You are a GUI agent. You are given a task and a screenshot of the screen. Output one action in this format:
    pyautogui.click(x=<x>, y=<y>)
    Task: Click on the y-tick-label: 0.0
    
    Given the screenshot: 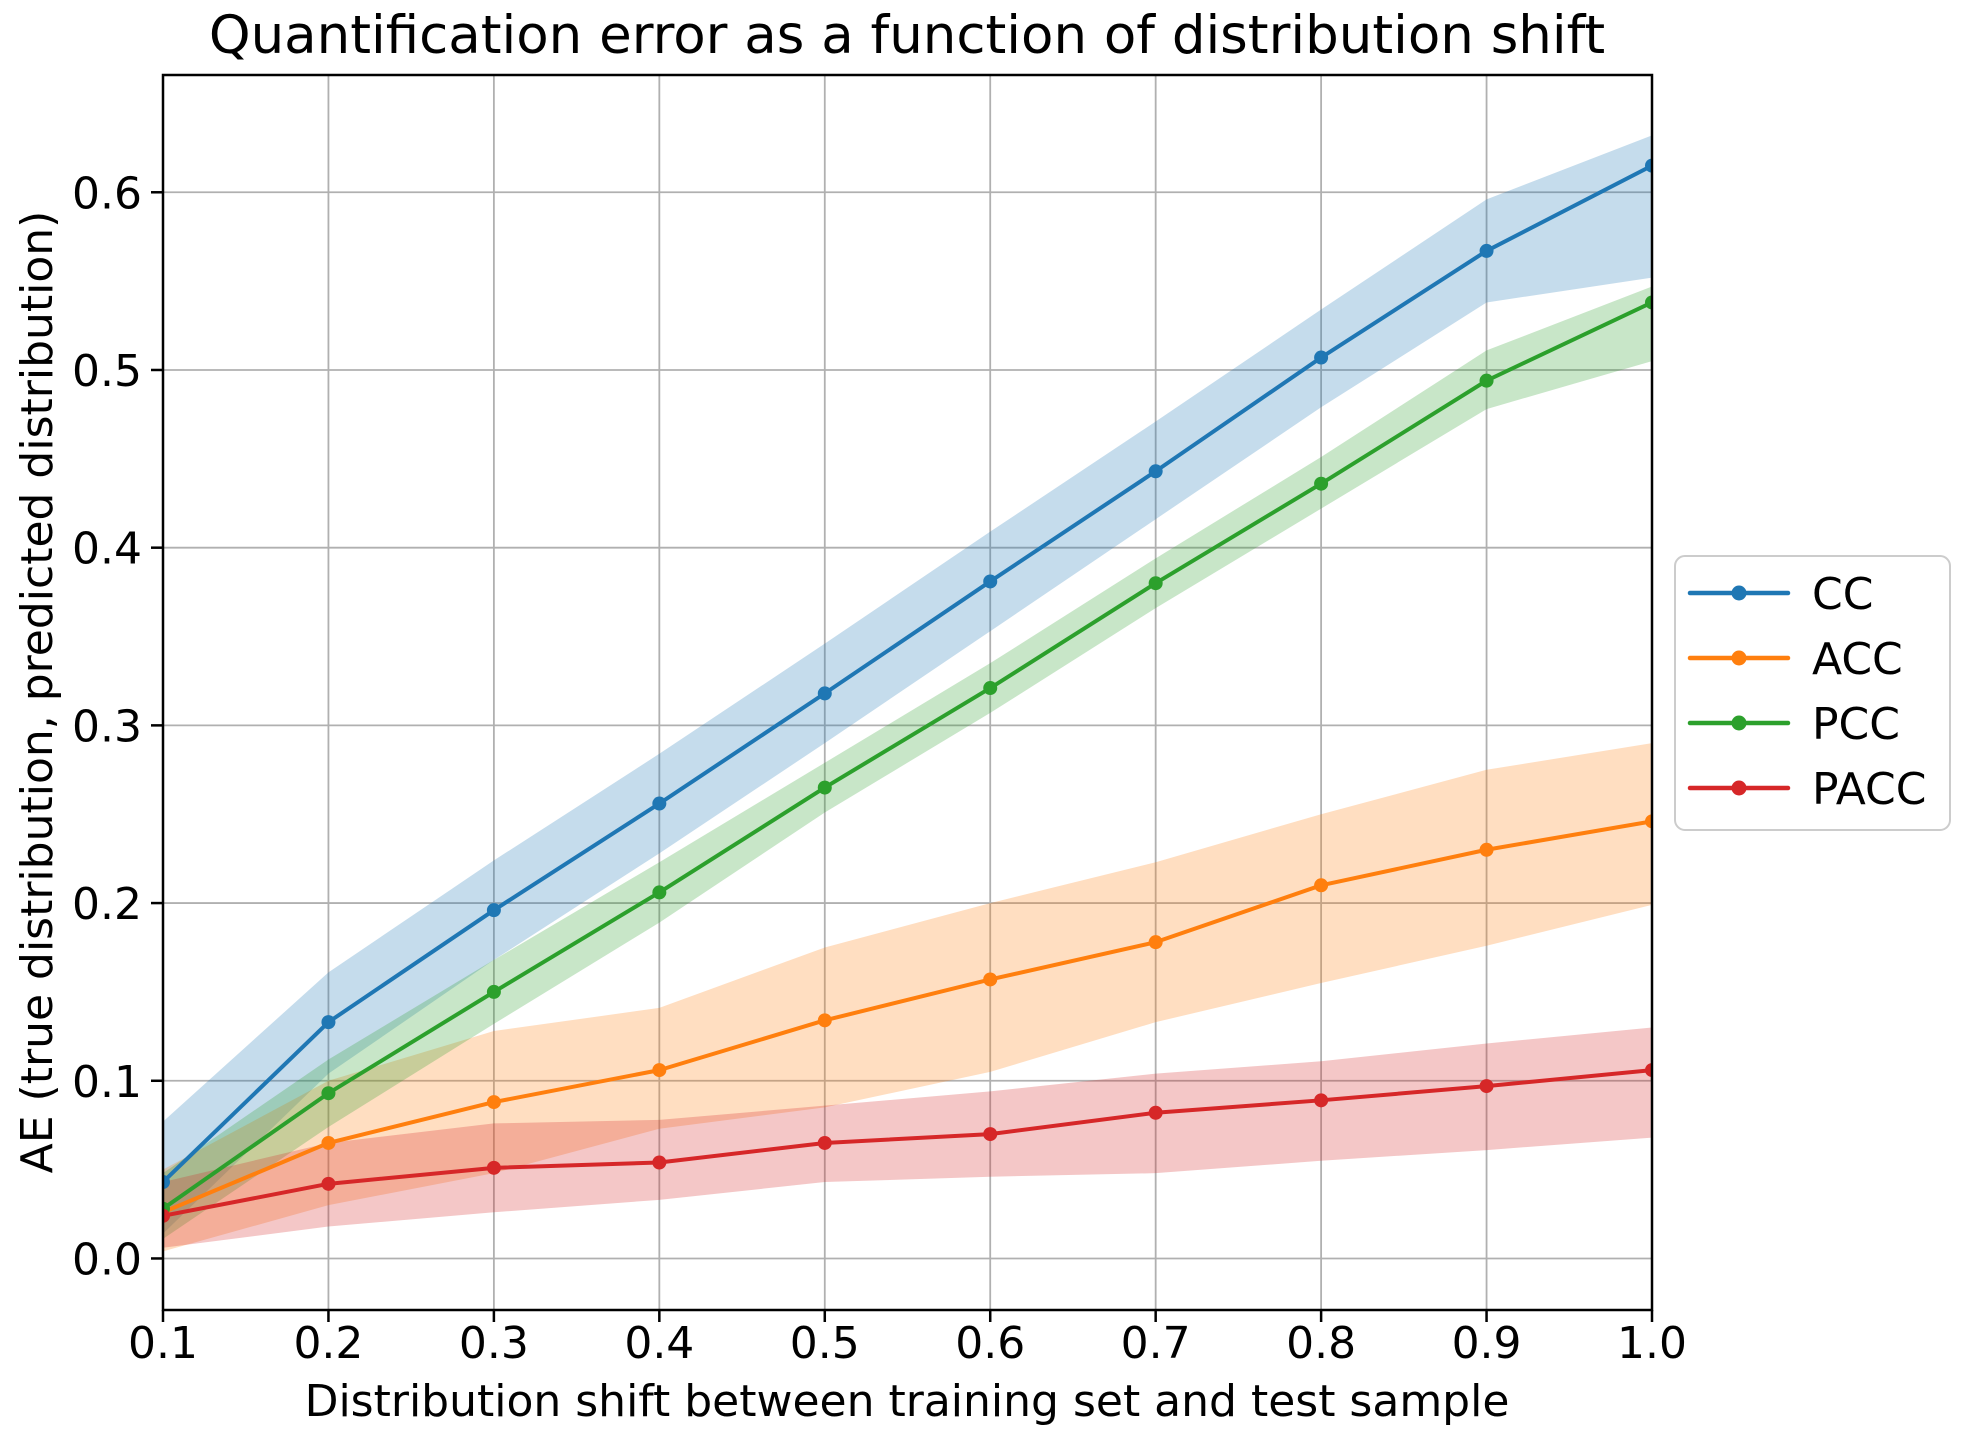 What is the action you would take?
    pyautogui.click(x=107, y=1259)
    